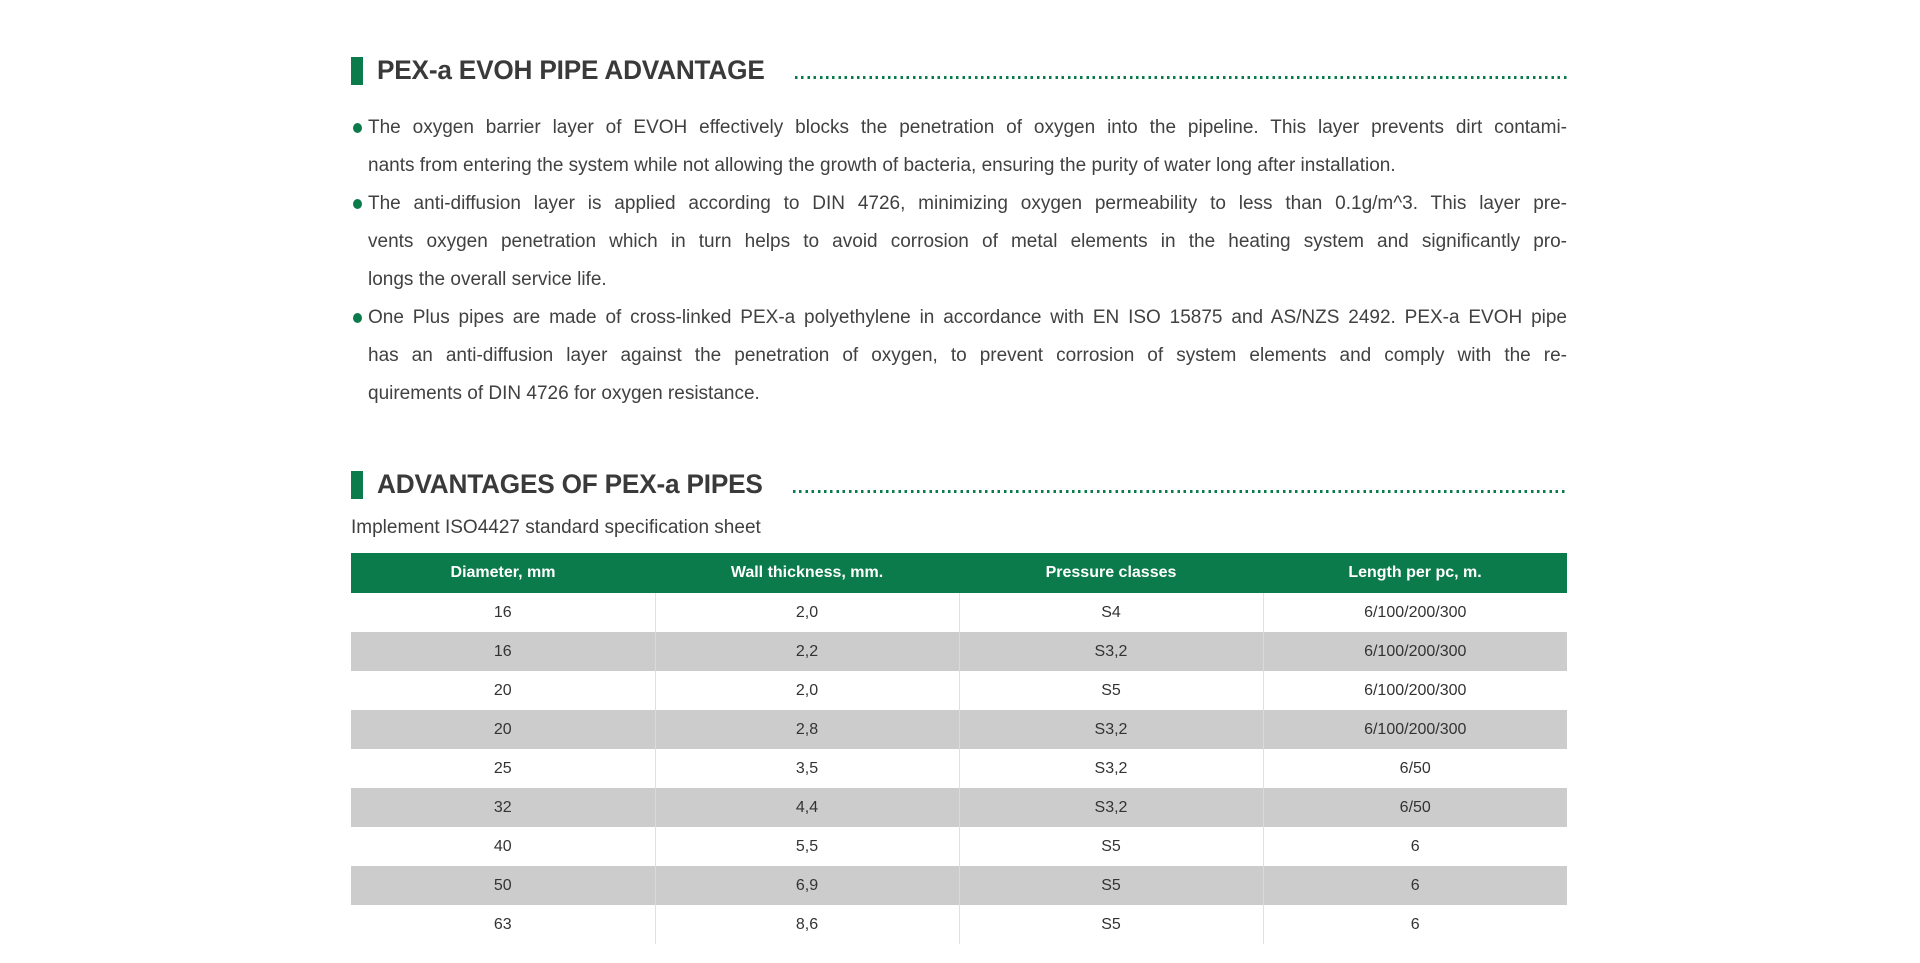 This screenshot has height=963, width=1920. What do you see at coordinates (1110, 612) in the screenshot?
I see `table-cell: S4` at bounding box center [1110, 612].